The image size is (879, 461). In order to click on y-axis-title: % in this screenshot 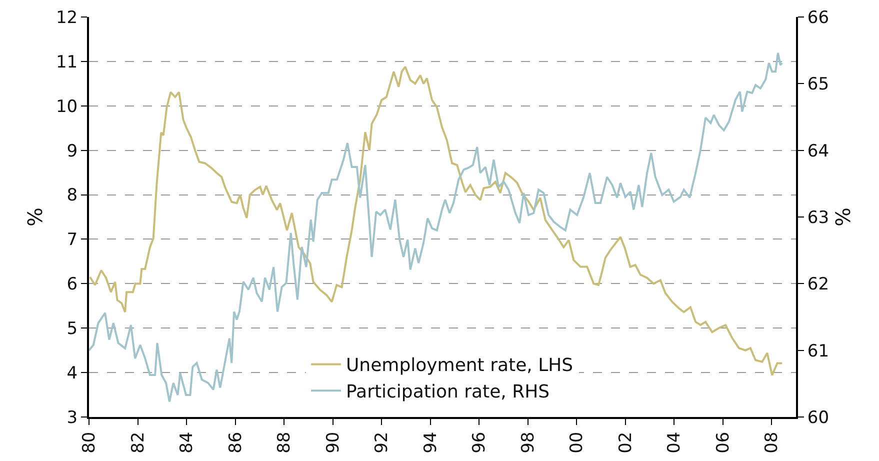, I will do `click(34, 217)`.